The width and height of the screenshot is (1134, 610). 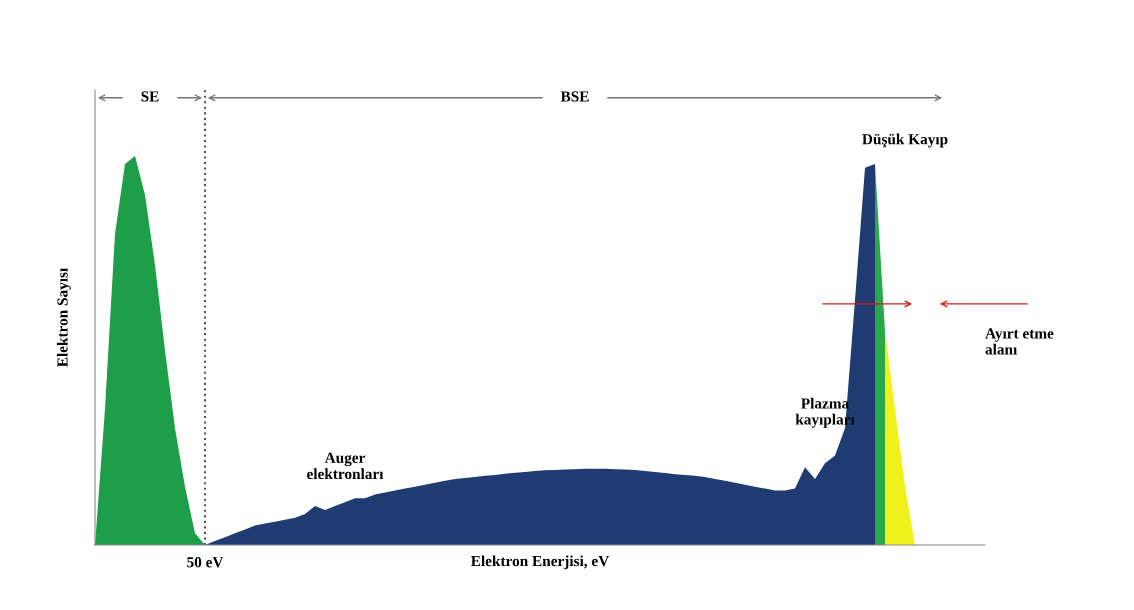 I want to click on y-axis-title: Elektron Sayısı, so click(x=63, y=317).